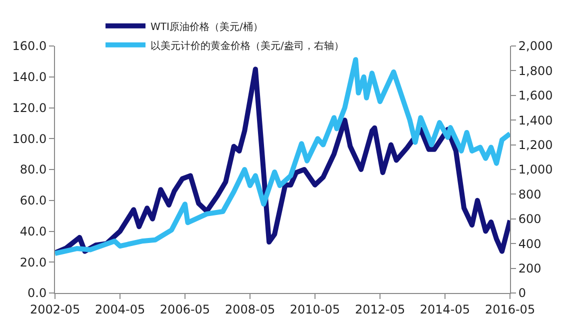  What do you see at coordinates (206, 26) in the screenshot?
I see `legend-label: WTI原油价格（美元/桶）` at bounding box center [206, 26].